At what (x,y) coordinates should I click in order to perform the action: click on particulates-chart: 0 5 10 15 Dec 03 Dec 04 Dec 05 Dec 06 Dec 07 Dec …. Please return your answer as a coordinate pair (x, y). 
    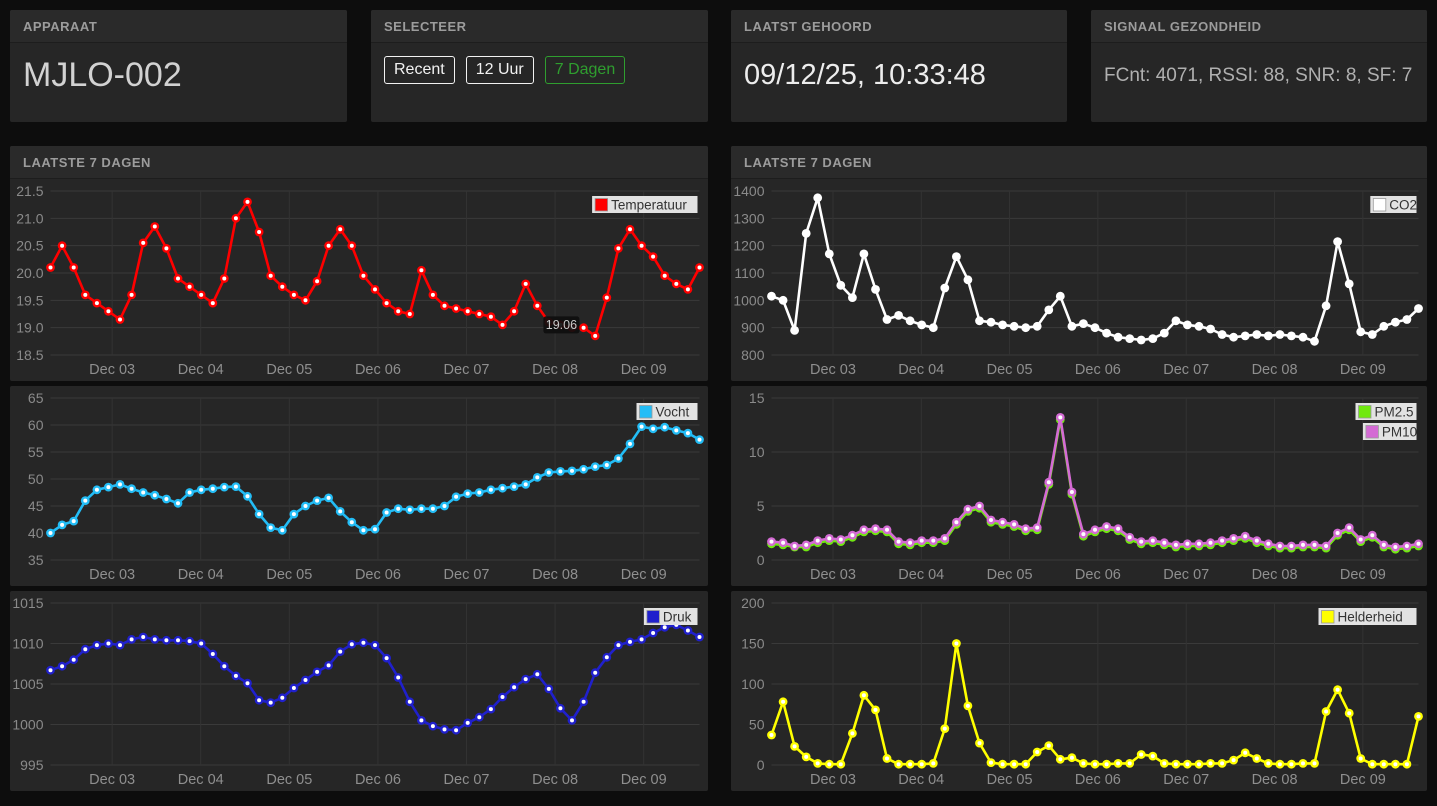
    Looking at the image, I should click on (1079, 486).